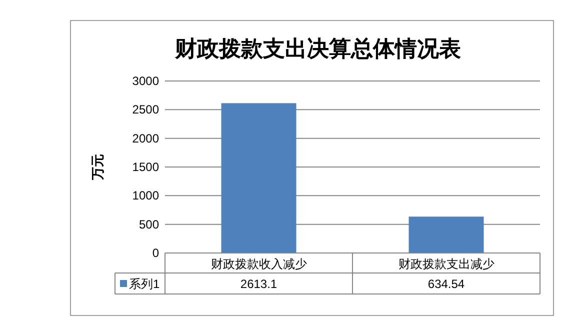  Describe the element at coordinates (149, 224) in the screenshot. I see `y-tick-label: 500` at that location.